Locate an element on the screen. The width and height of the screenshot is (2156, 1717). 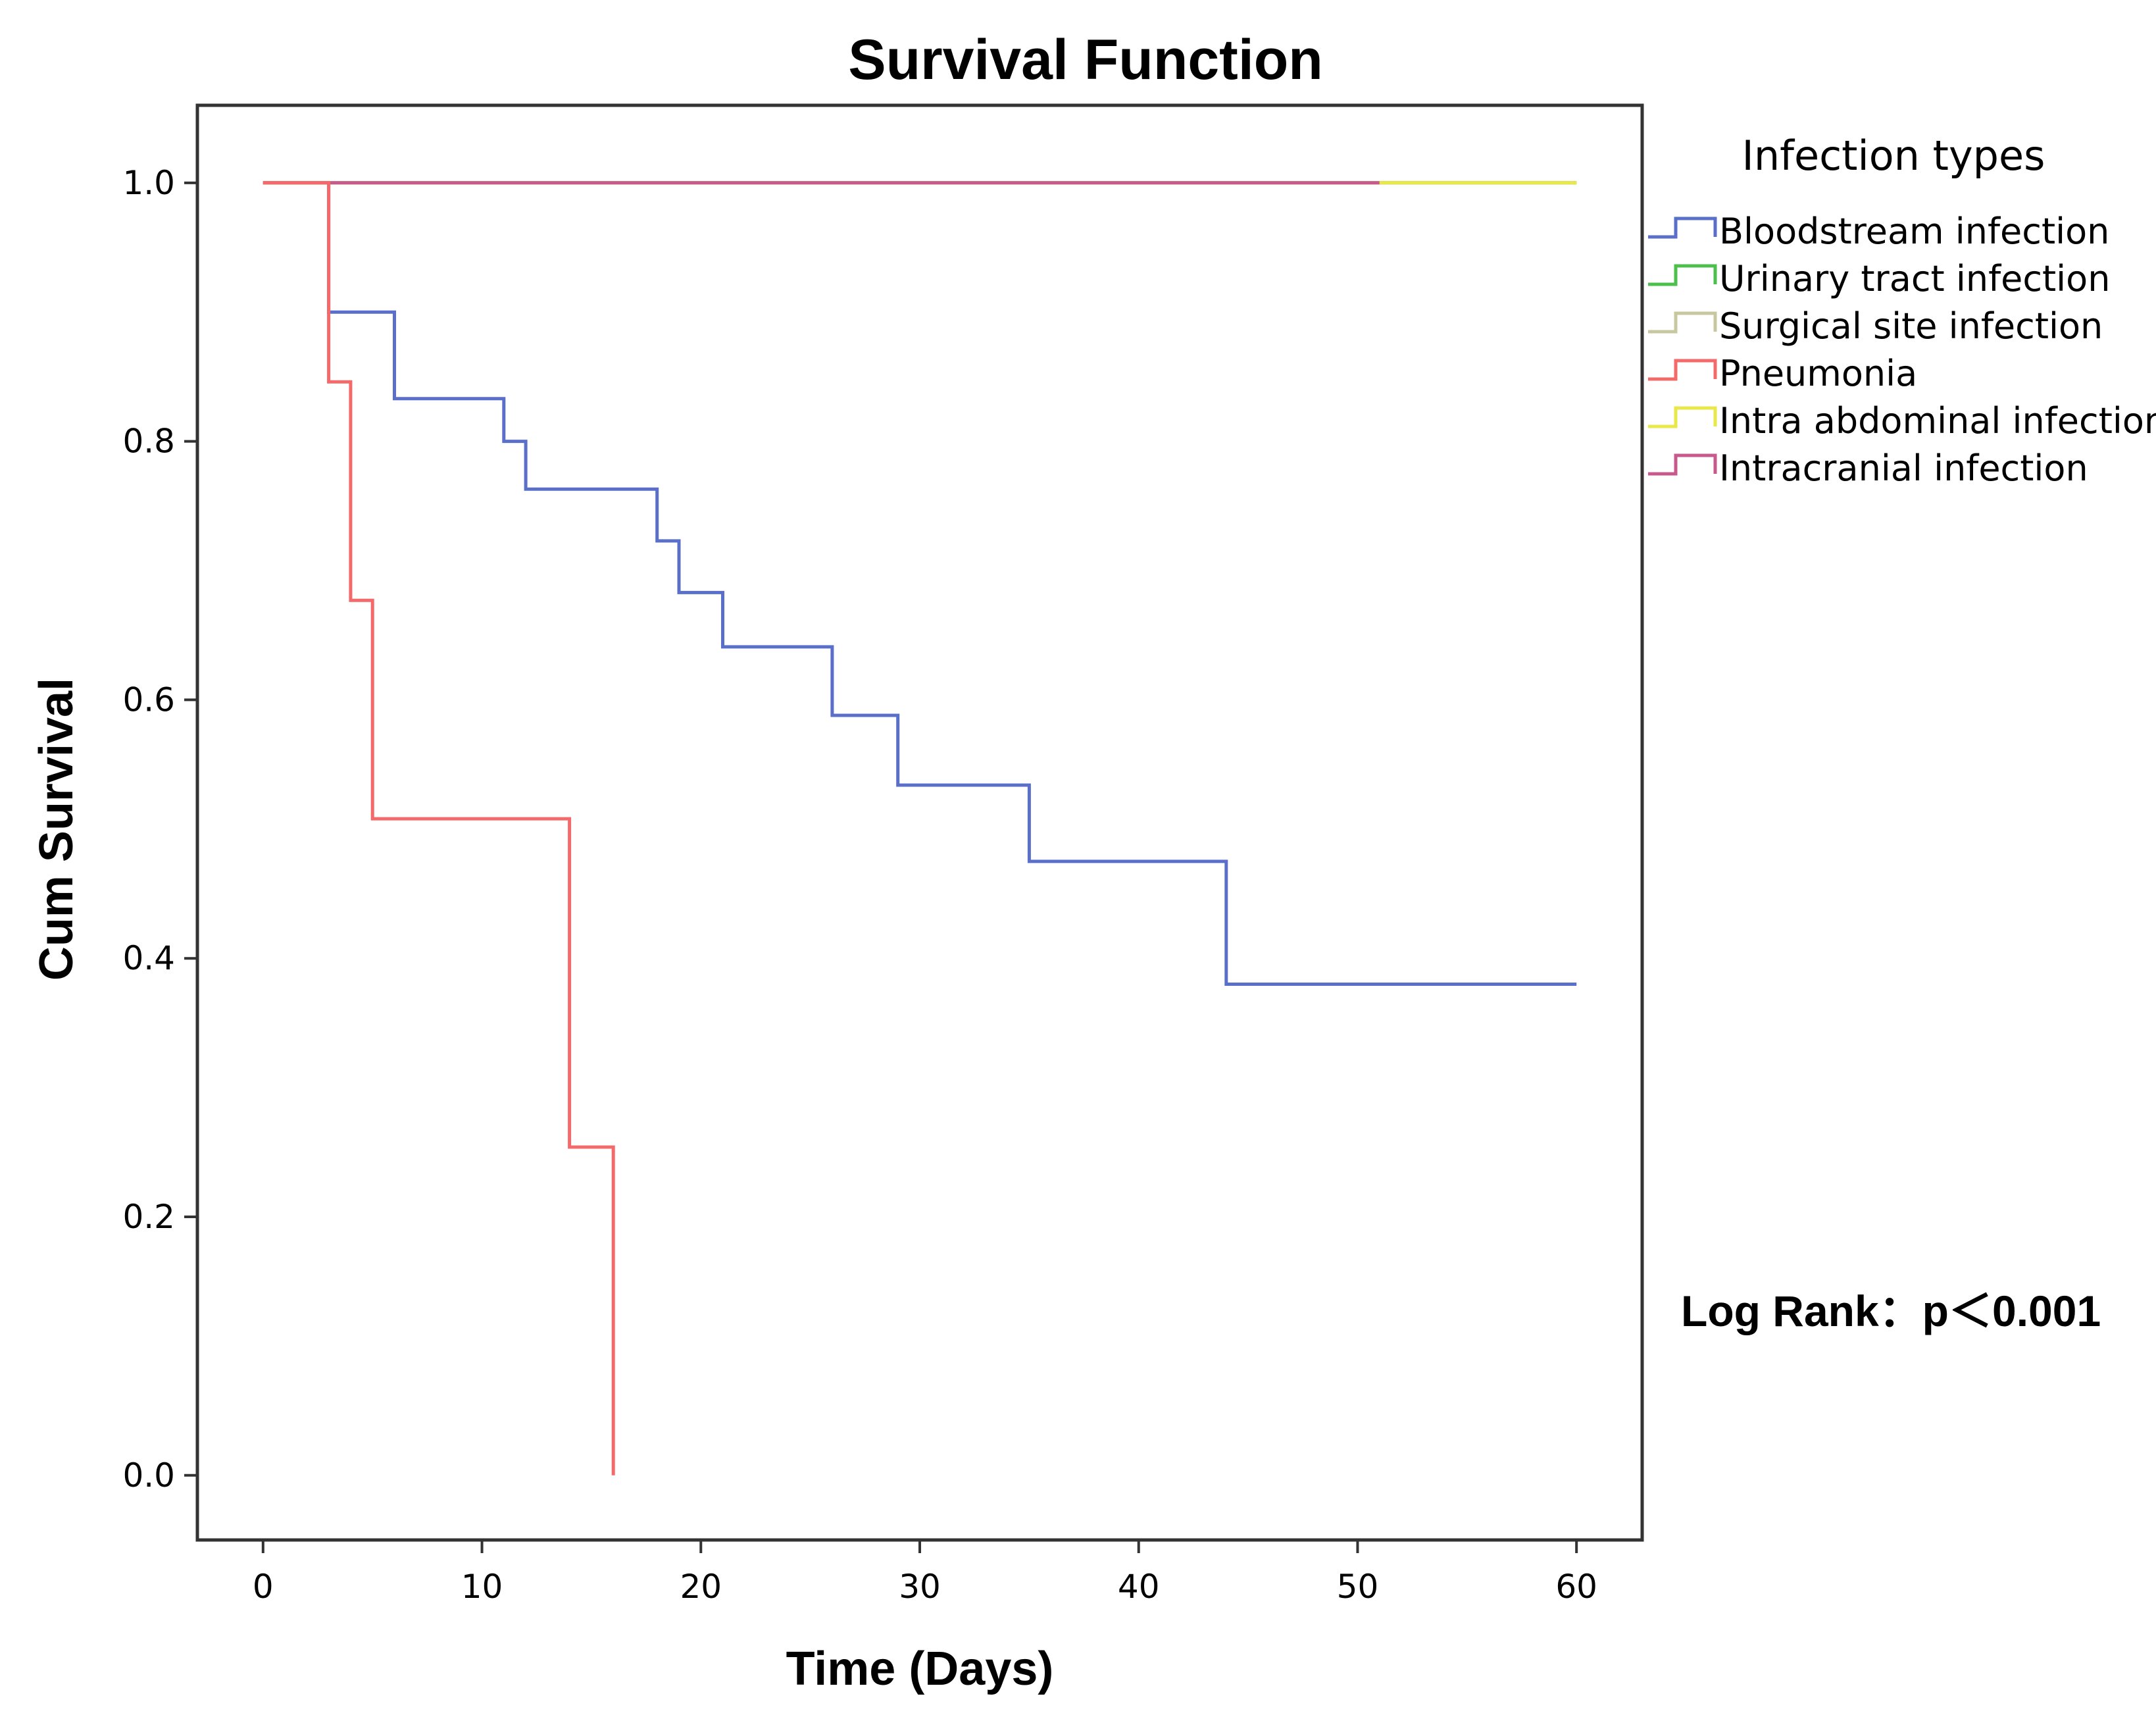
legend-label: Intracranial infection is located at coordinates (1904, 469).